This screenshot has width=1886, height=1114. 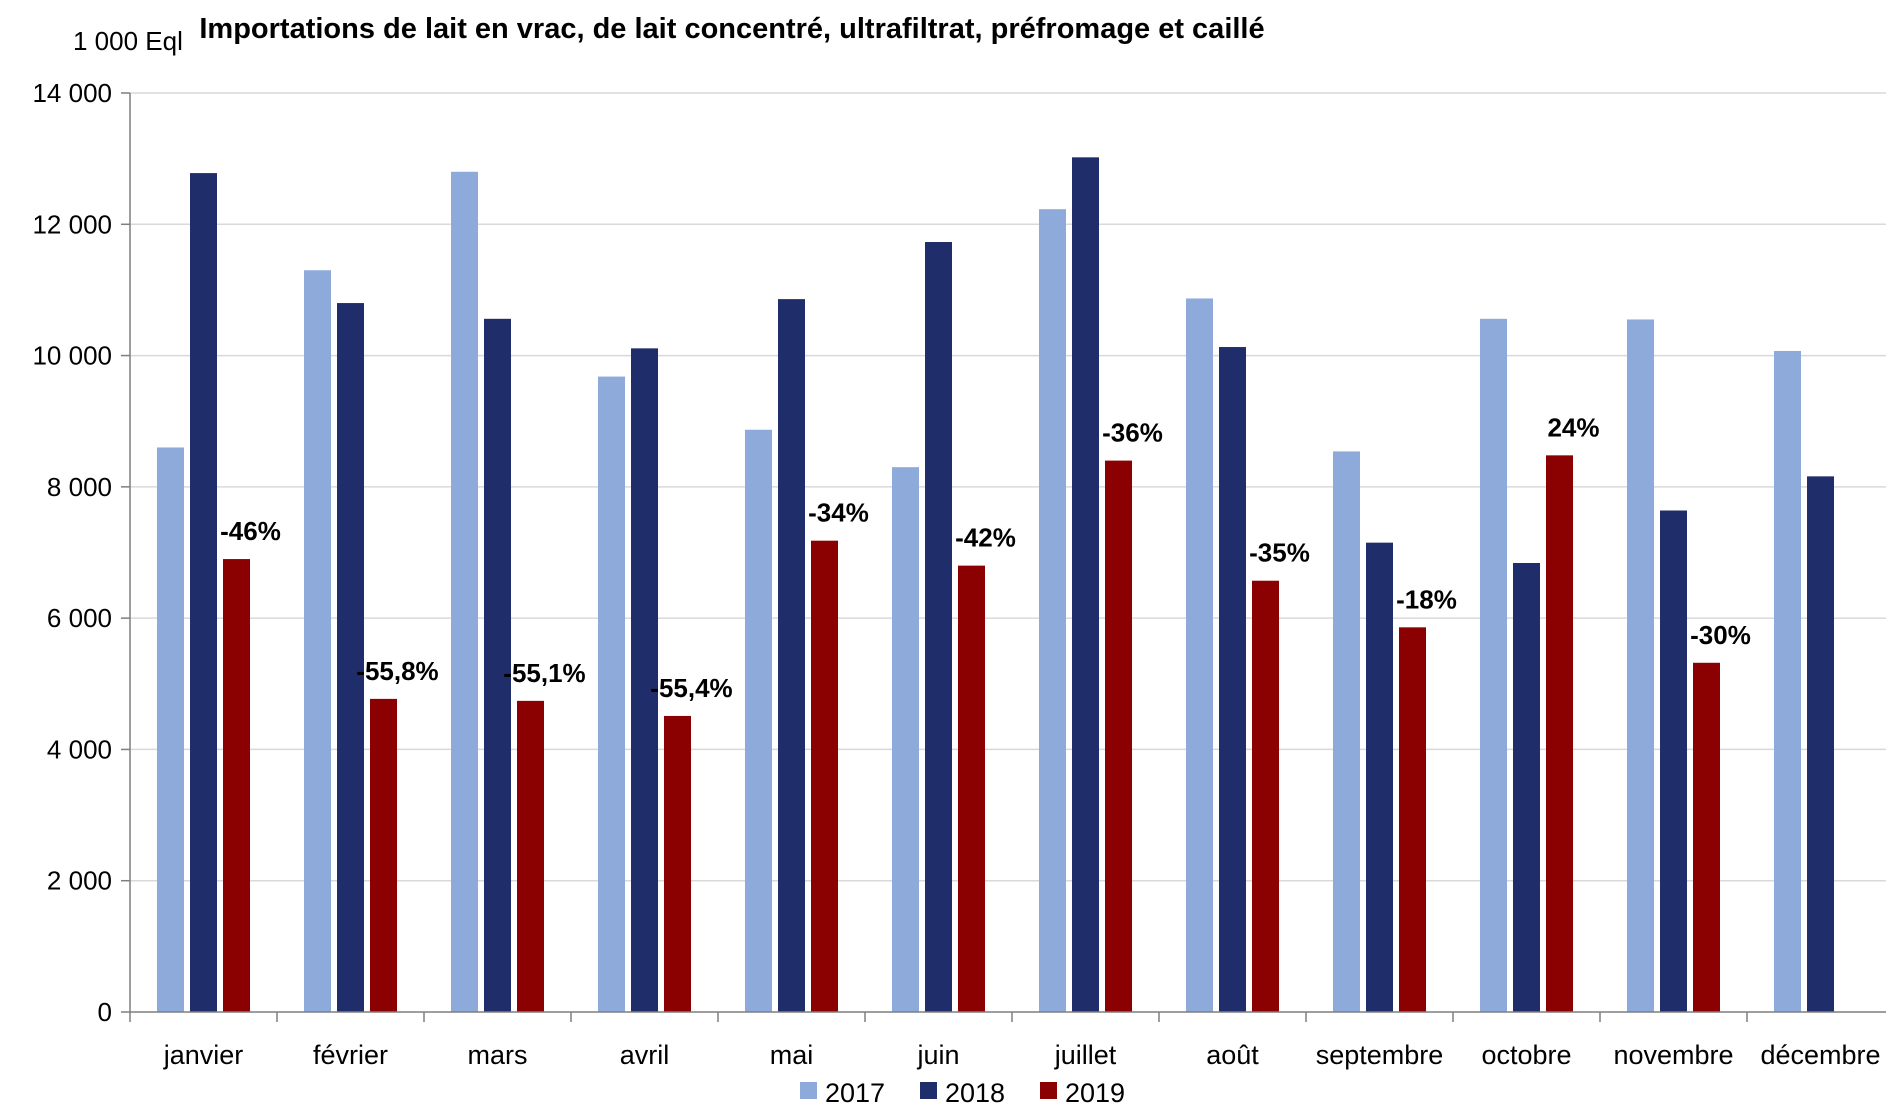 What do you see at coordinates (72, 93) in the screenshot?
I see `y-tick-label: 14 000` at bounding box center [72, 93].